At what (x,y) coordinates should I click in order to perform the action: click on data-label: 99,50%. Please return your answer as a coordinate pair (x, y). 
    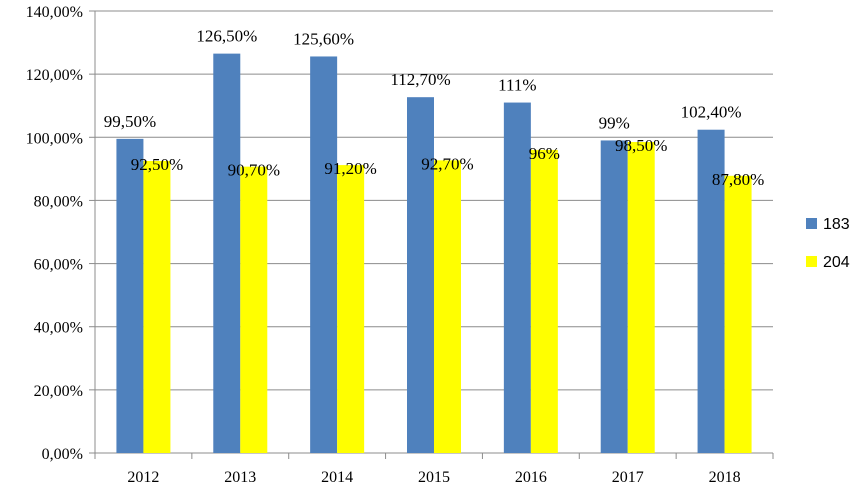
    Looking at the image, I should click on (130, 121).